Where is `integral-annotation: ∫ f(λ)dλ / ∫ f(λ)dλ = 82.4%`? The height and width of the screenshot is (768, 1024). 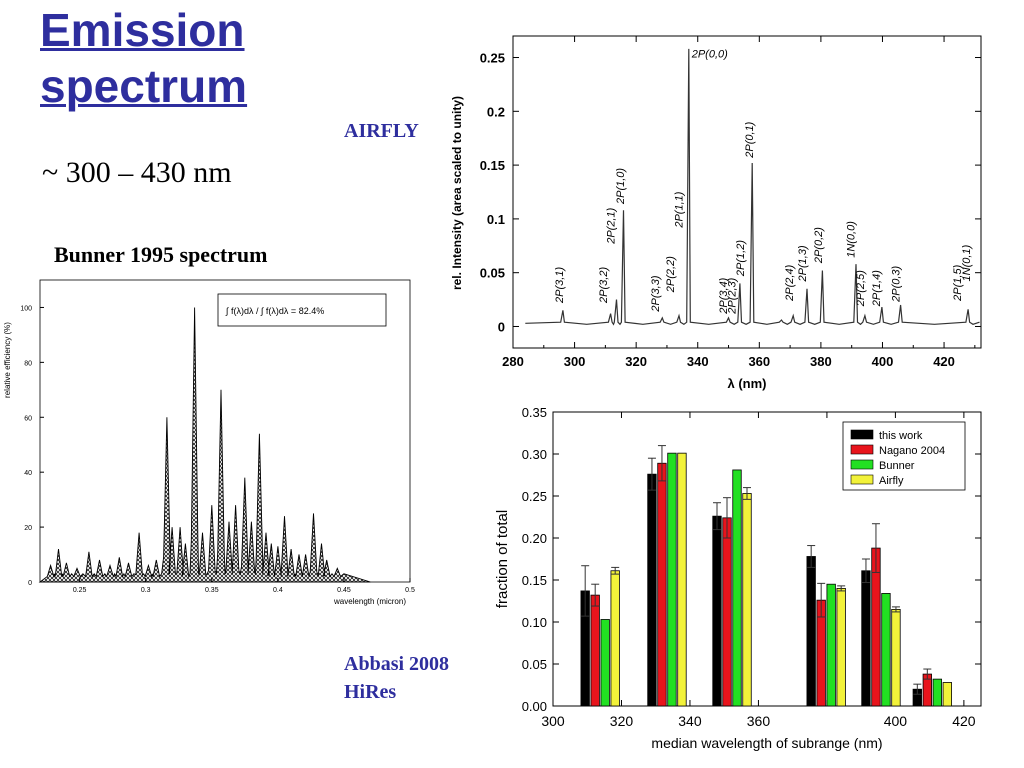 integral-annotation: ∫ f(λ)dλ / ∫ f(λ)dλ = 82.4% is located at coordinates (302, 310).